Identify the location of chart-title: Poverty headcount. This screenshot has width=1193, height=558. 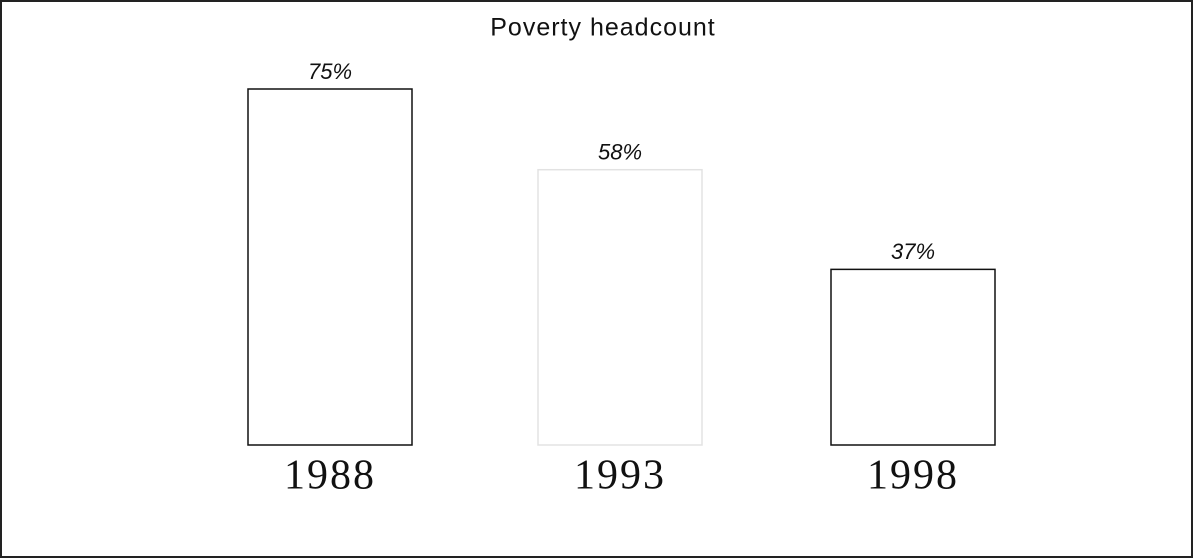
(602, 28).